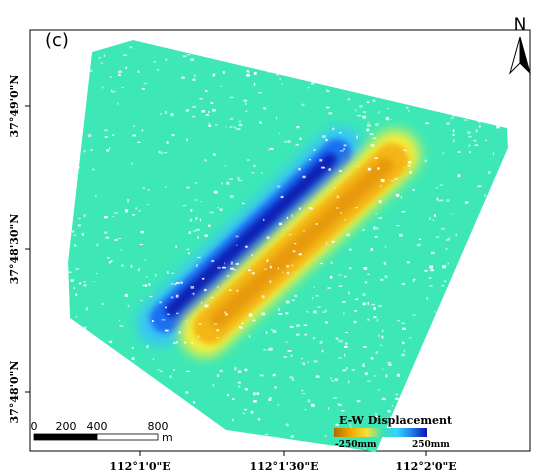  I want to click on north-letter: N, so click(520, 25).